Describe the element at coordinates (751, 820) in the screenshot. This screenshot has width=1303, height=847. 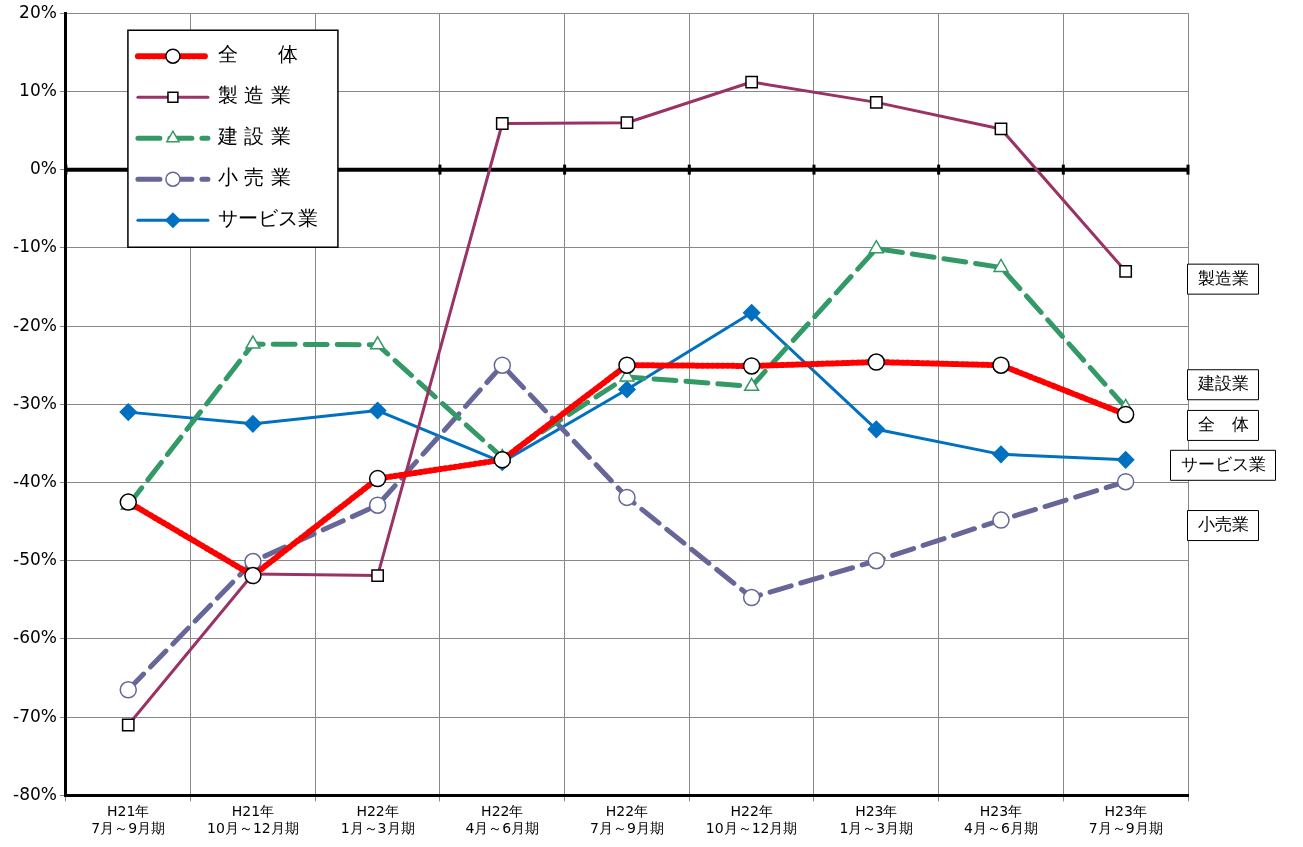
I see `x-tick-label: H22年 10月～12月期` at that location.